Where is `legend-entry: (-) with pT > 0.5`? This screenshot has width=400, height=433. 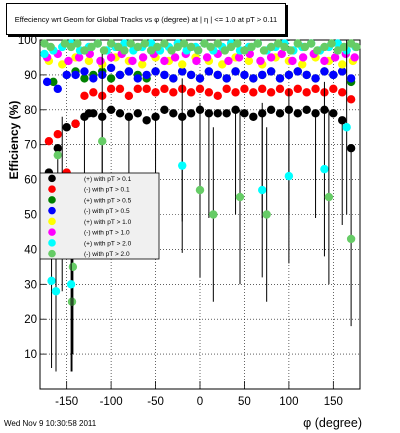 legend-entry: (-) with pT > 0.5 is located at coordinates (107, 211).